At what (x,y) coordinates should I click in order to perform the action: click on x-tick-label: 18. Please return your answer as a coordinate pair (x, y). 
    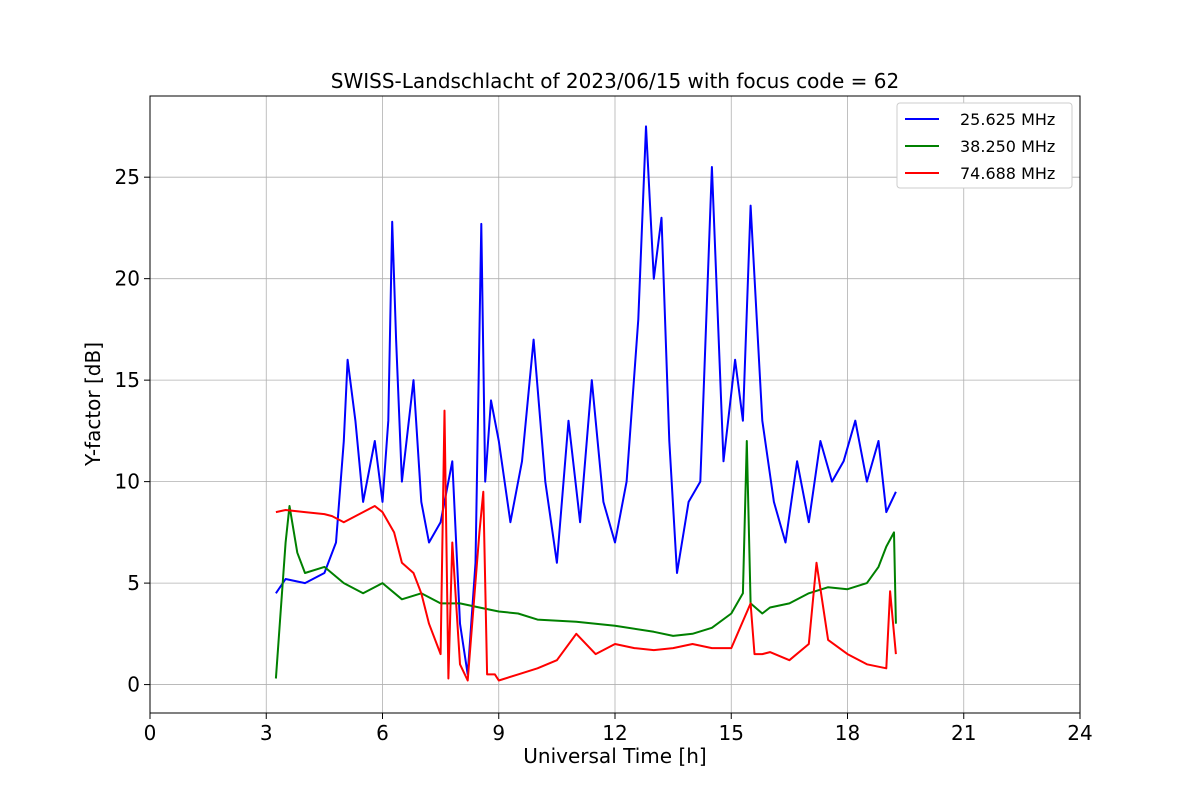
    Looking at the image, I should click on (847, 733).